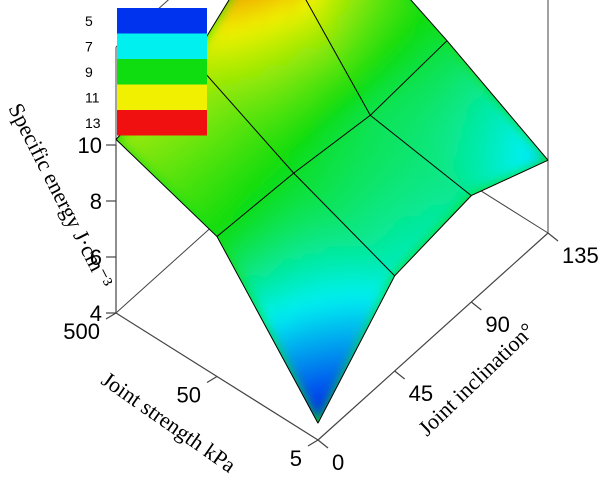  Describe the element at coordinates (189, 395) in the screenshot. I see `y-tick-label: 50` at that location.